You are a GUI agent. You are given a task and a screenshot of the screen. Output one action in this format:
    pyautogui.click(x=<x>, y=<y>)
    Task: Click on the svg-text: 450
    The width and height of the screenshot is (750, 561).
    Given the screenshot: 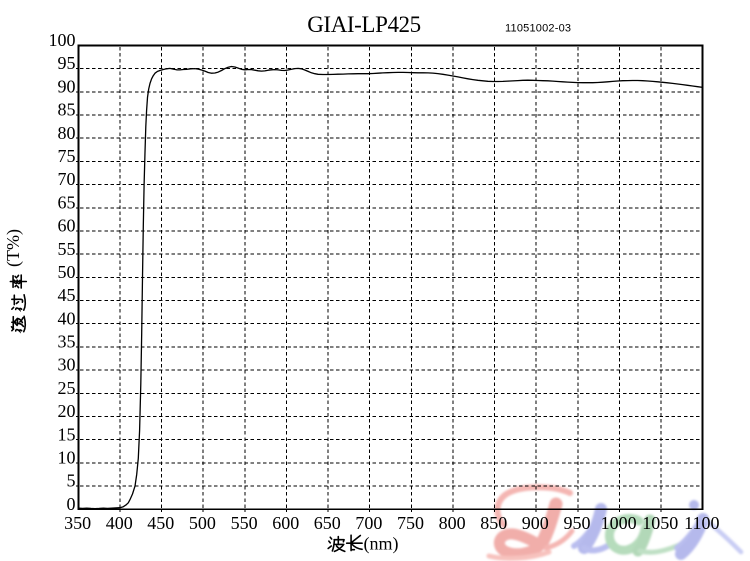 What is the action you would take?
    pyautogui.click(x=160, y=523)
    